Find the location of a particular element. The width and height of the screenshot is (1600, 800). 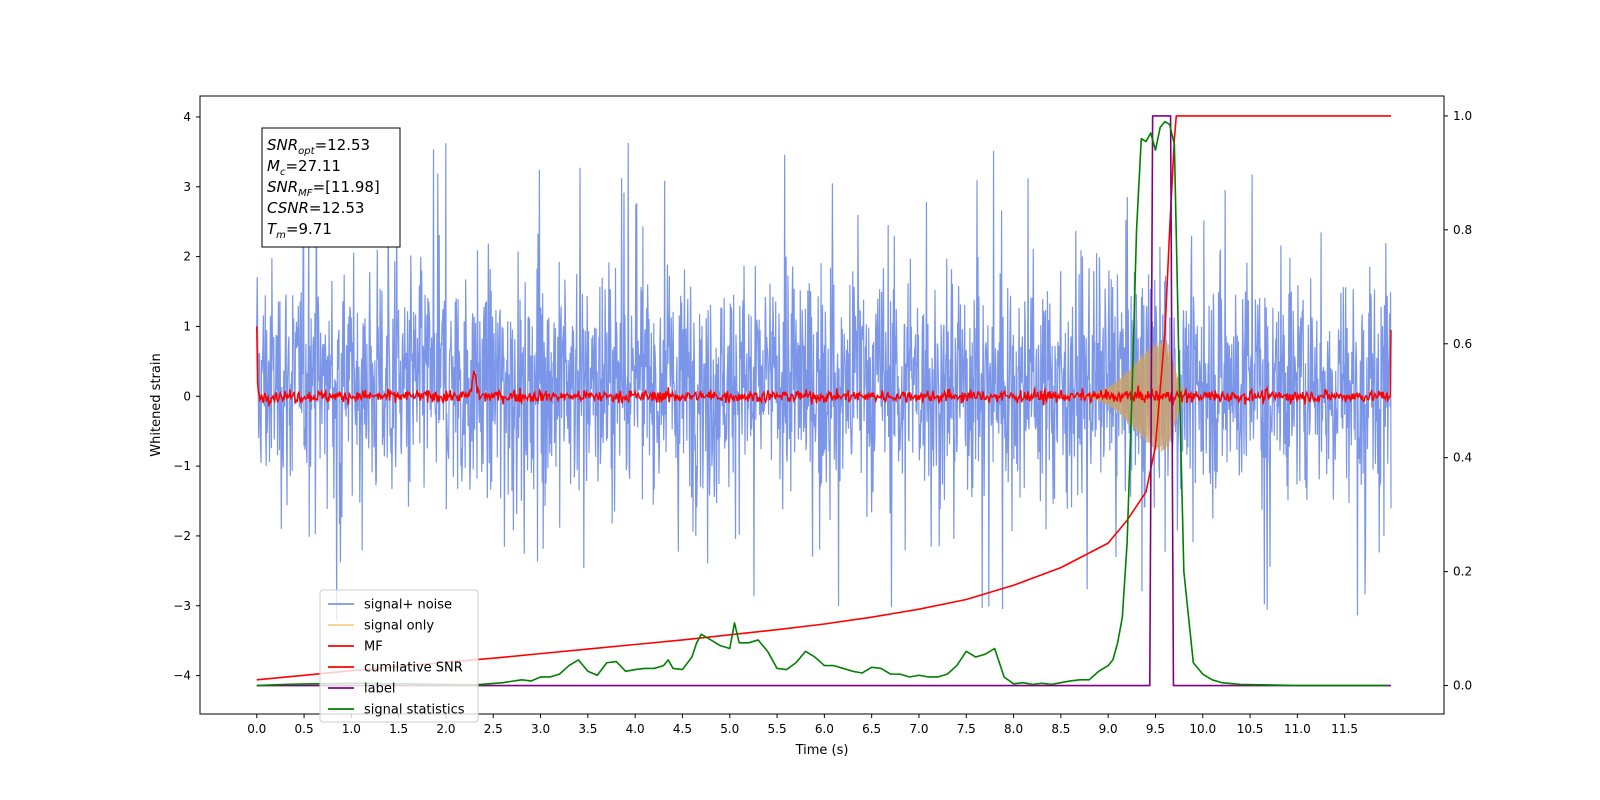

annotation-line: Tm=9.71 is located at coordinates (299, 230).